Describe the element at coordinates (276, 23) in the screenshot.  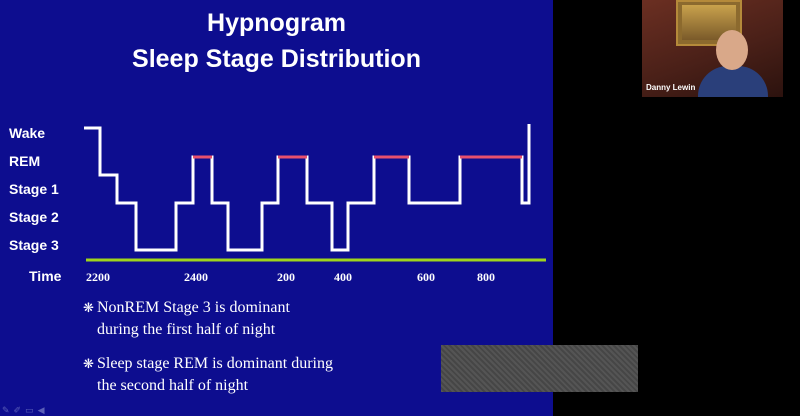
I see `slide-title: Hypnogram` at that location.